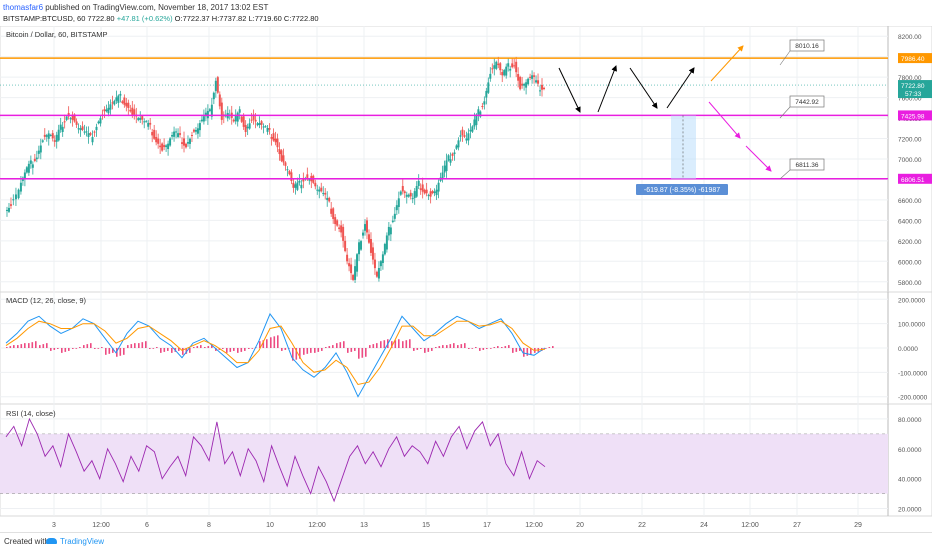 The width and height of the screenshot is (932, 550). Describe the element at coordinates (642, 525) in the screenshot. I see `x-tick-label: 22` at that location.